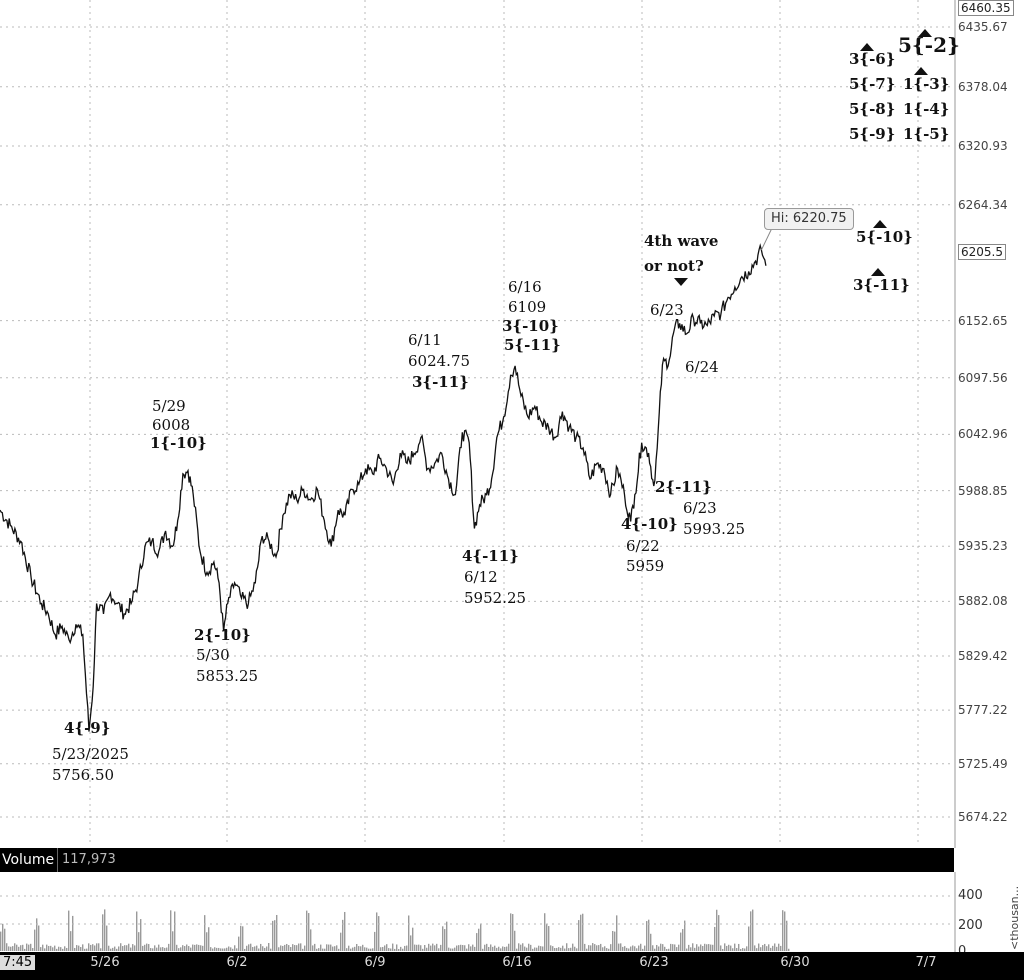  I want to click on price-label-6-23: 5993.25, so click(714, 529).